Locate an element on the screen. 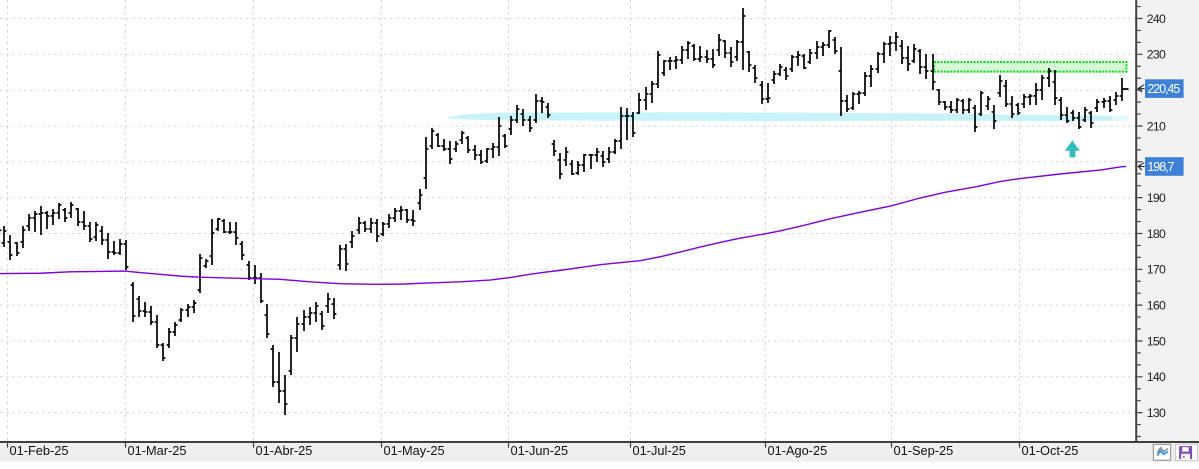 This screenshot has width=1199, height=469. svg-text: 198,7 is located at coordinates (1160, 167).